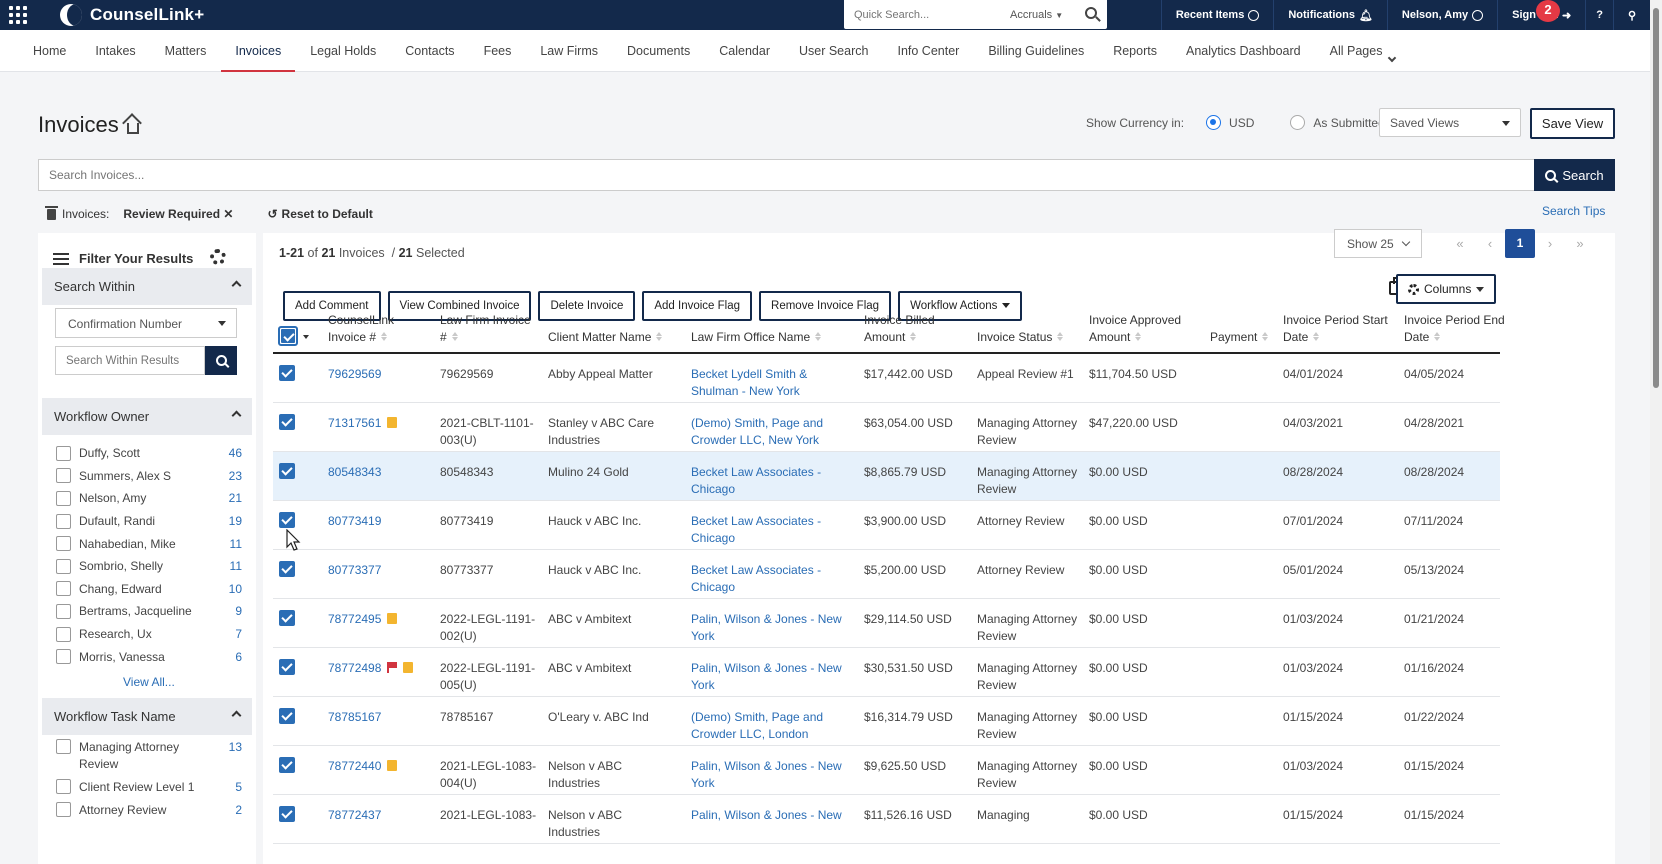 The height and width of the screenshot is (864, 1662). What do you see at coordinates (1036, 50) in the screenshot?
I see `nav-item-billing-guidelines: Billing Guidelines` at bounding box center [1036, 50].